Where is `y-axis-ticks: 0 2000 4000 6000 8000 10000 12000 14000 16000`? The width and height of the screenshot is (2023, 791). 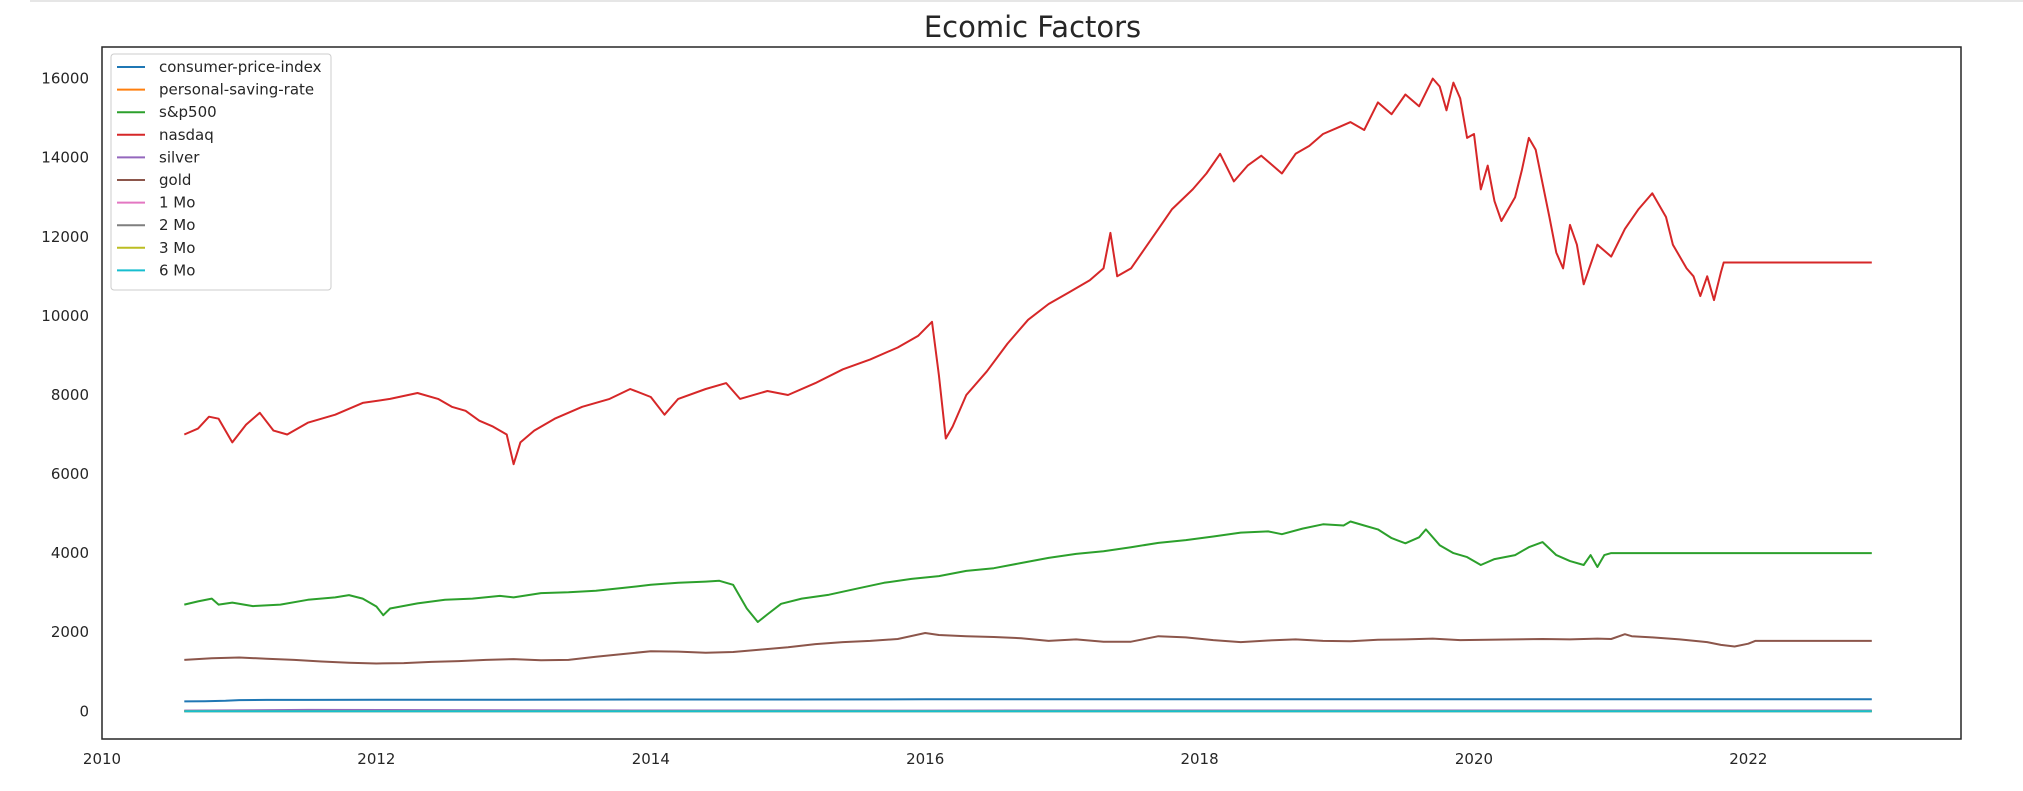
y-axis-ticks: 0 2000 4000 6000 8000 10000 12000 14000 16000 is located at coordinates (65, 395).